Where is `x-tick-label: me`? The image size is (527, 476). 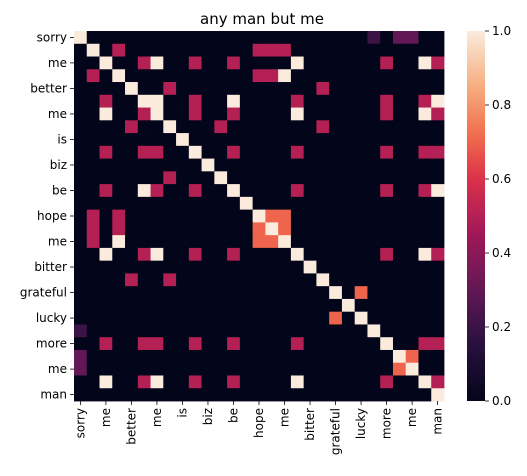 x-tick-label: me is located at coordinates (106, 417).